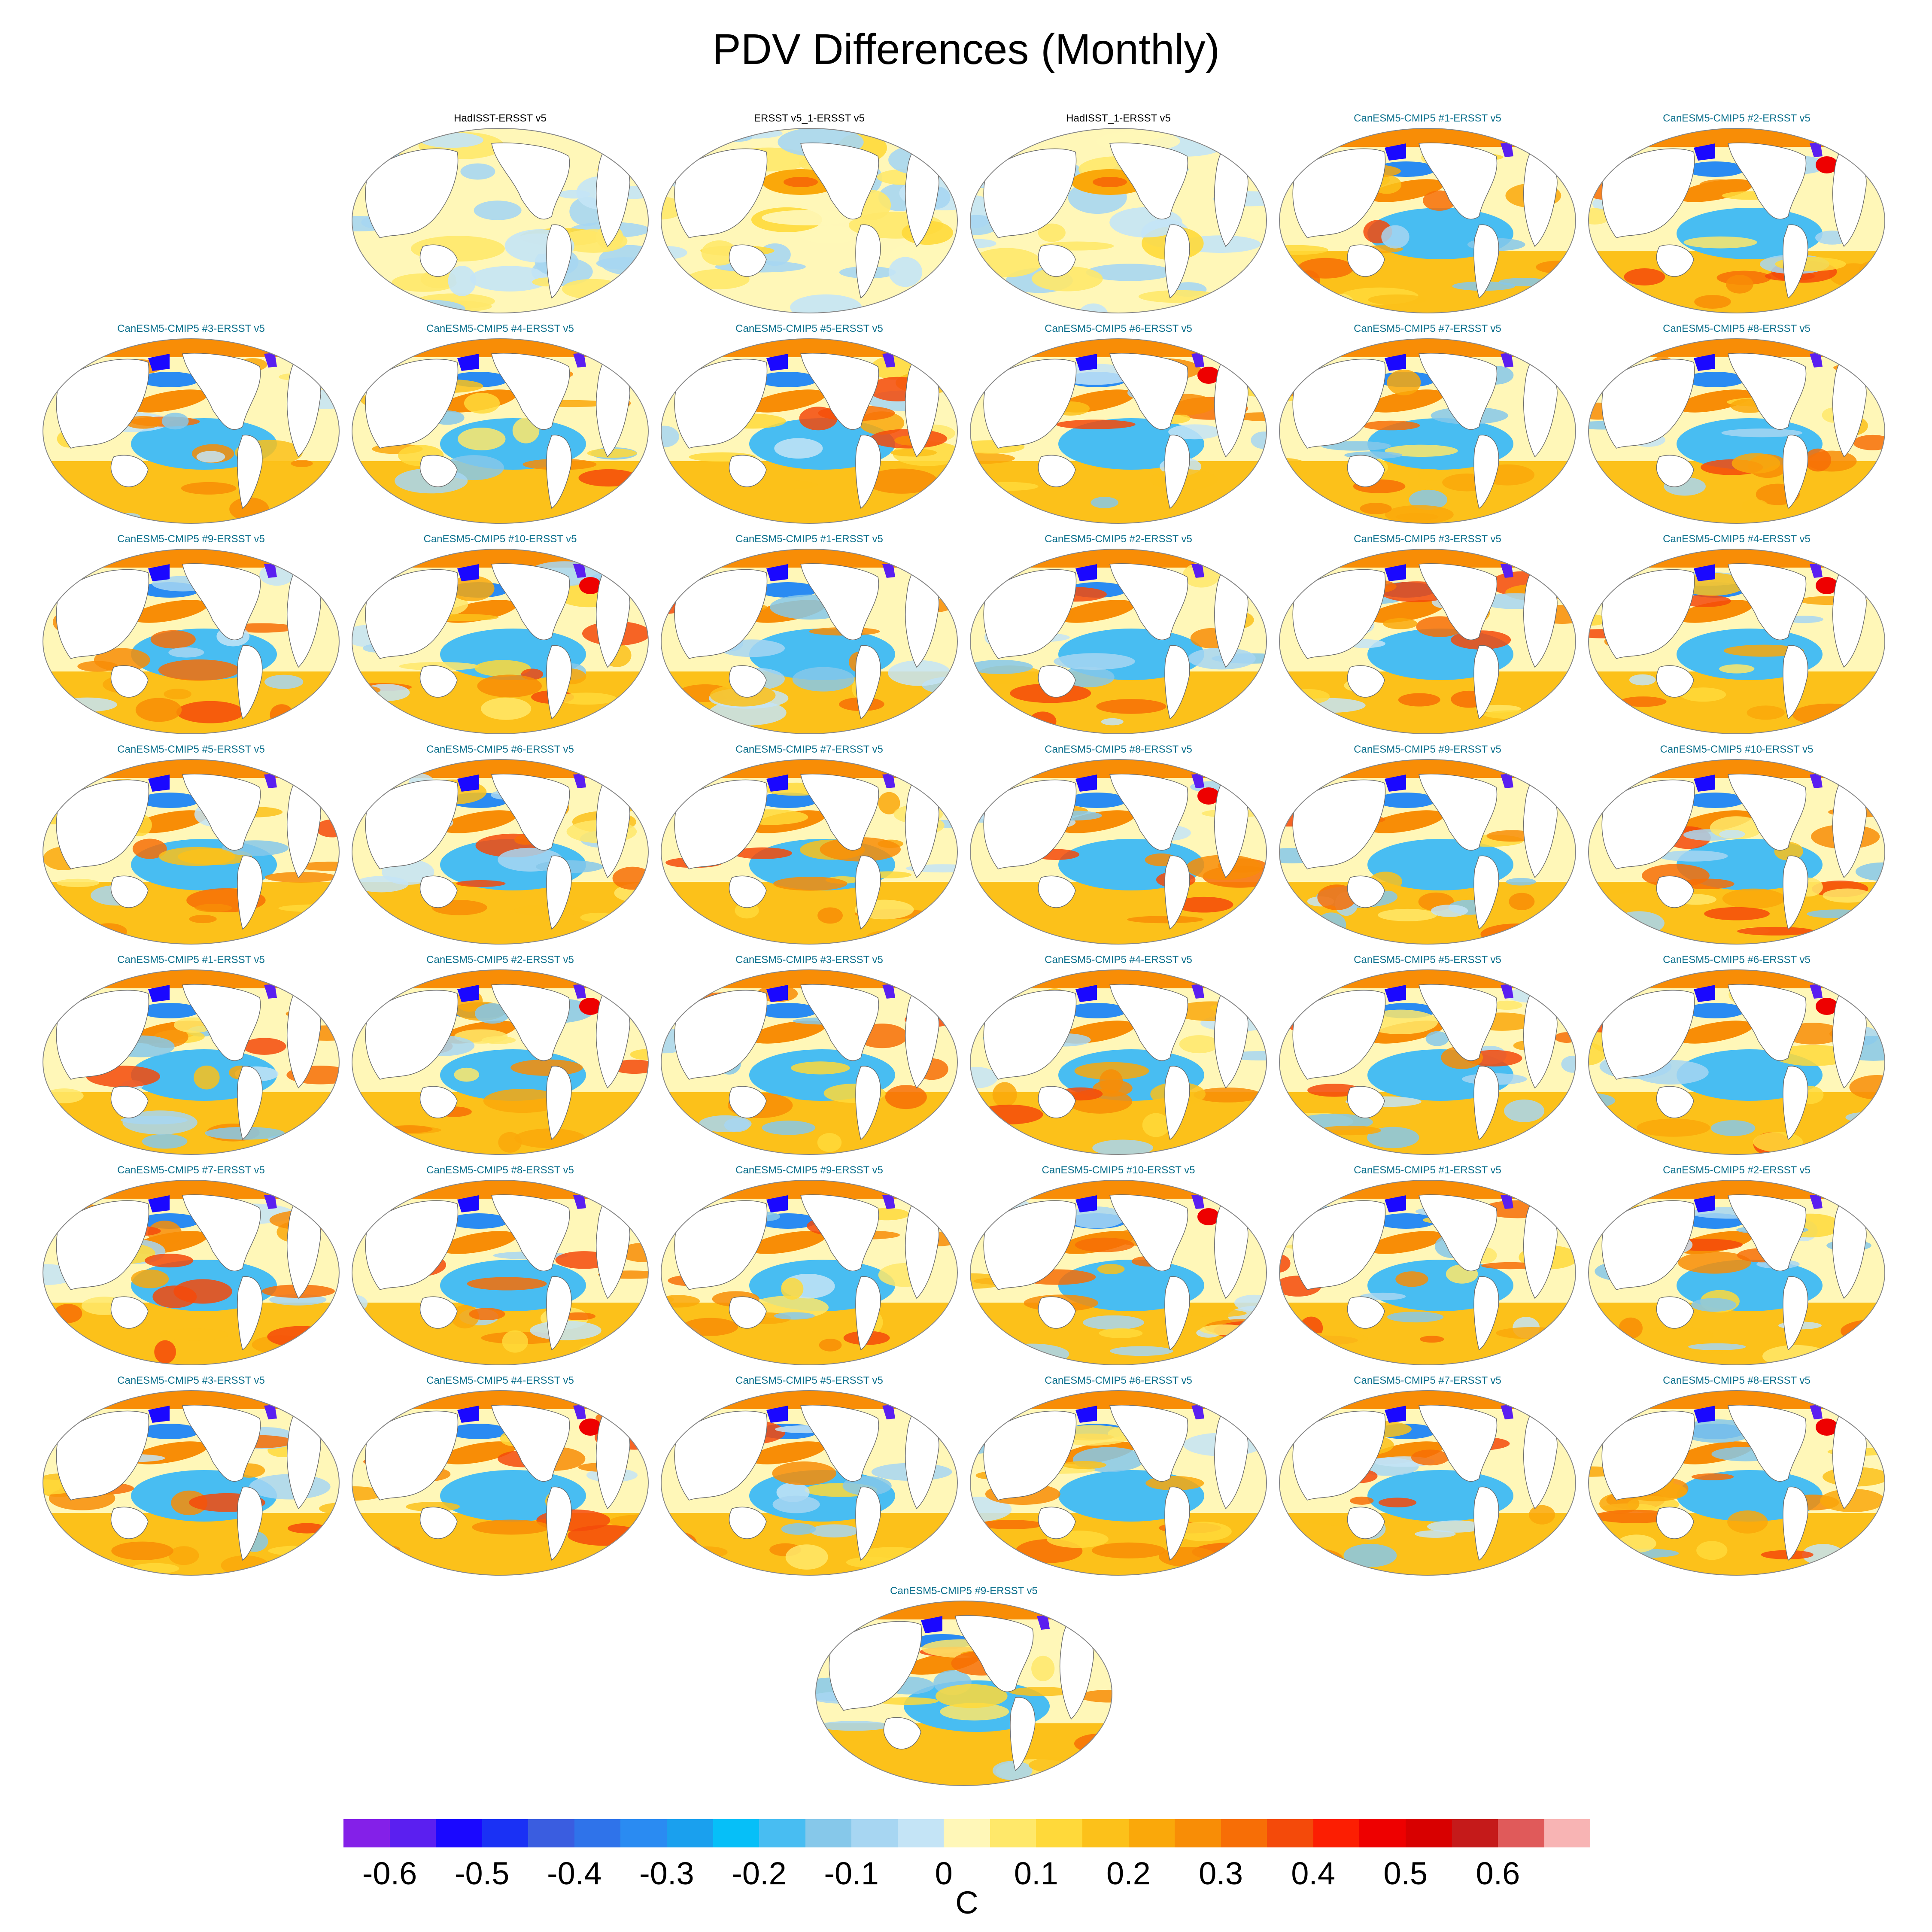 The image size is (1932, 1932). Describe the element at coordinates (1498, 1873) in the screenshot. I see `colorbar-tick-label: 0.6` at that location.